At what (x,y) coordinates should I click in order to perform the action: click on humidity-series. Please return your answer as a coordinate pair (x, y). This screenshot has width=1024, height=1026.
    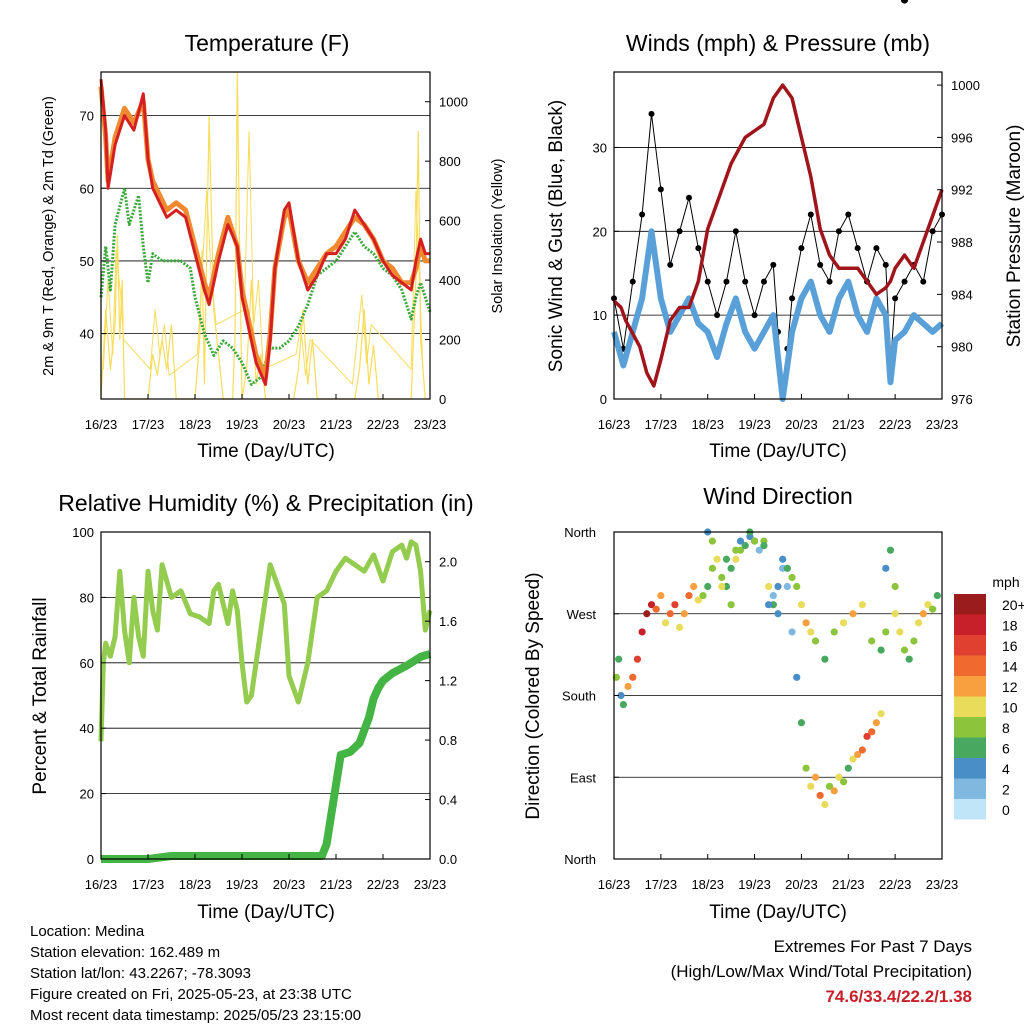
    Looking at the image, I should click on (265, 701).